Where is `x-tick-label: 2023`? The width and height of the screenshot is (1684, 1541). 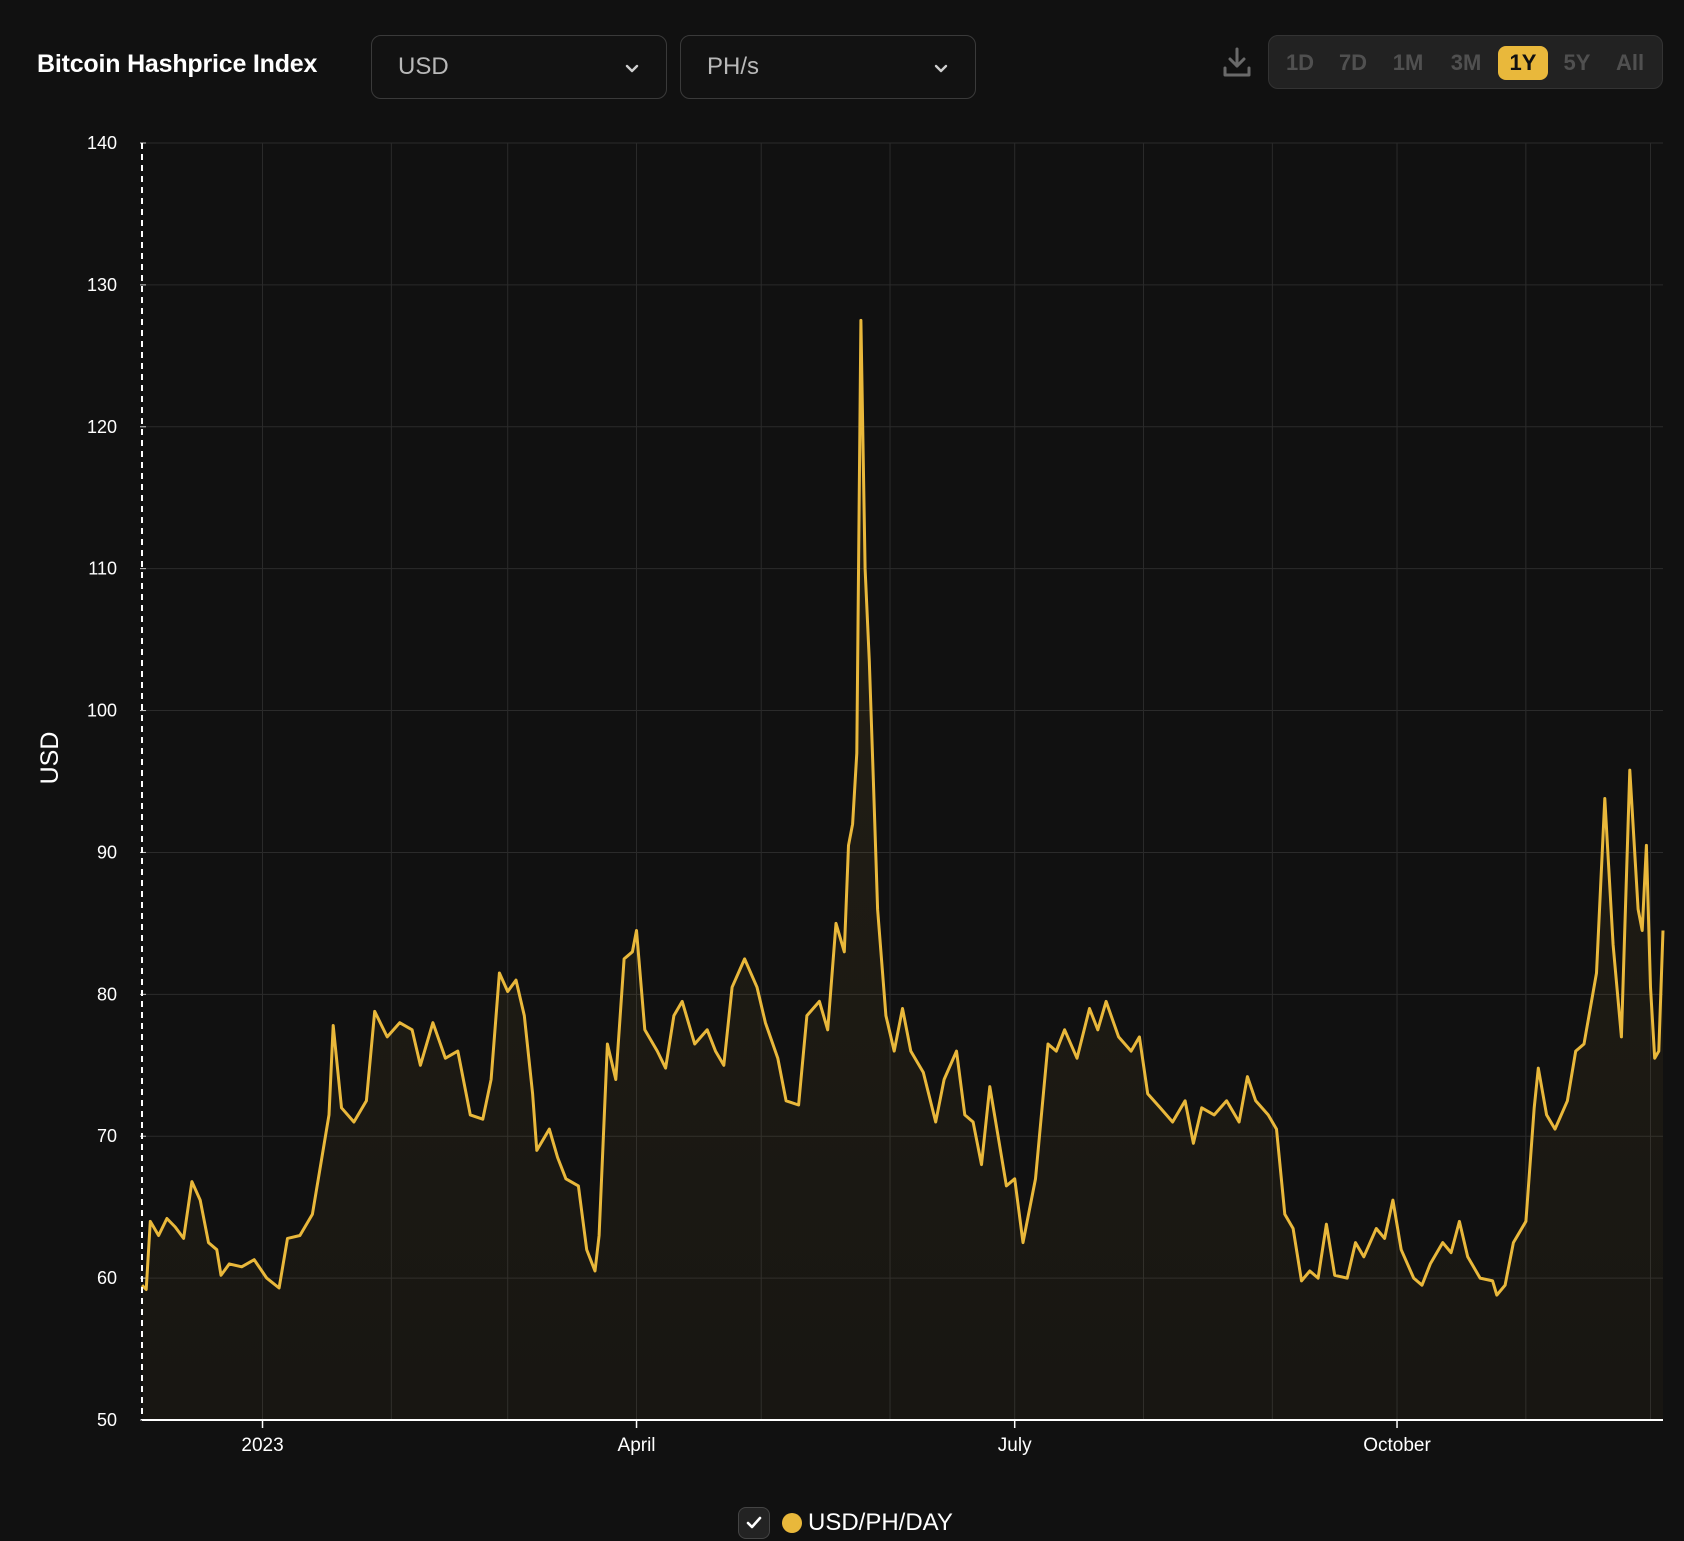 x-tick-label: 2023 is located at coordinates (262, 1445).